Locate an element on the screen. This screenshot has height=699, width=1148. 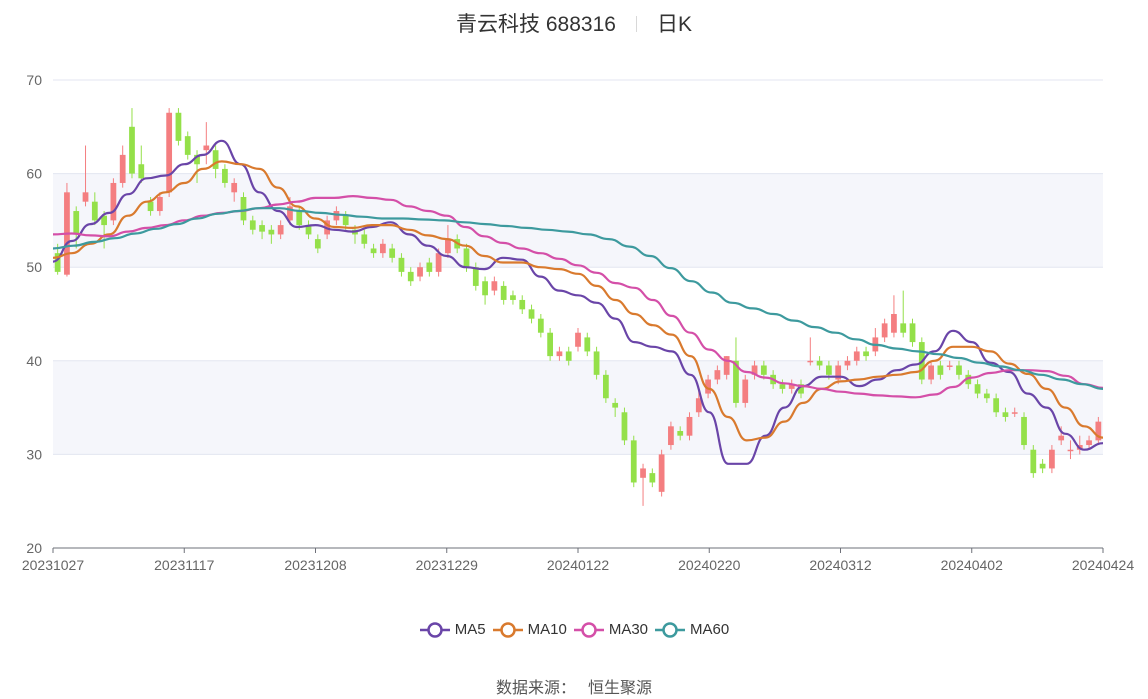
x-tick-label: 20240122 is located at coordinates (578, 565).